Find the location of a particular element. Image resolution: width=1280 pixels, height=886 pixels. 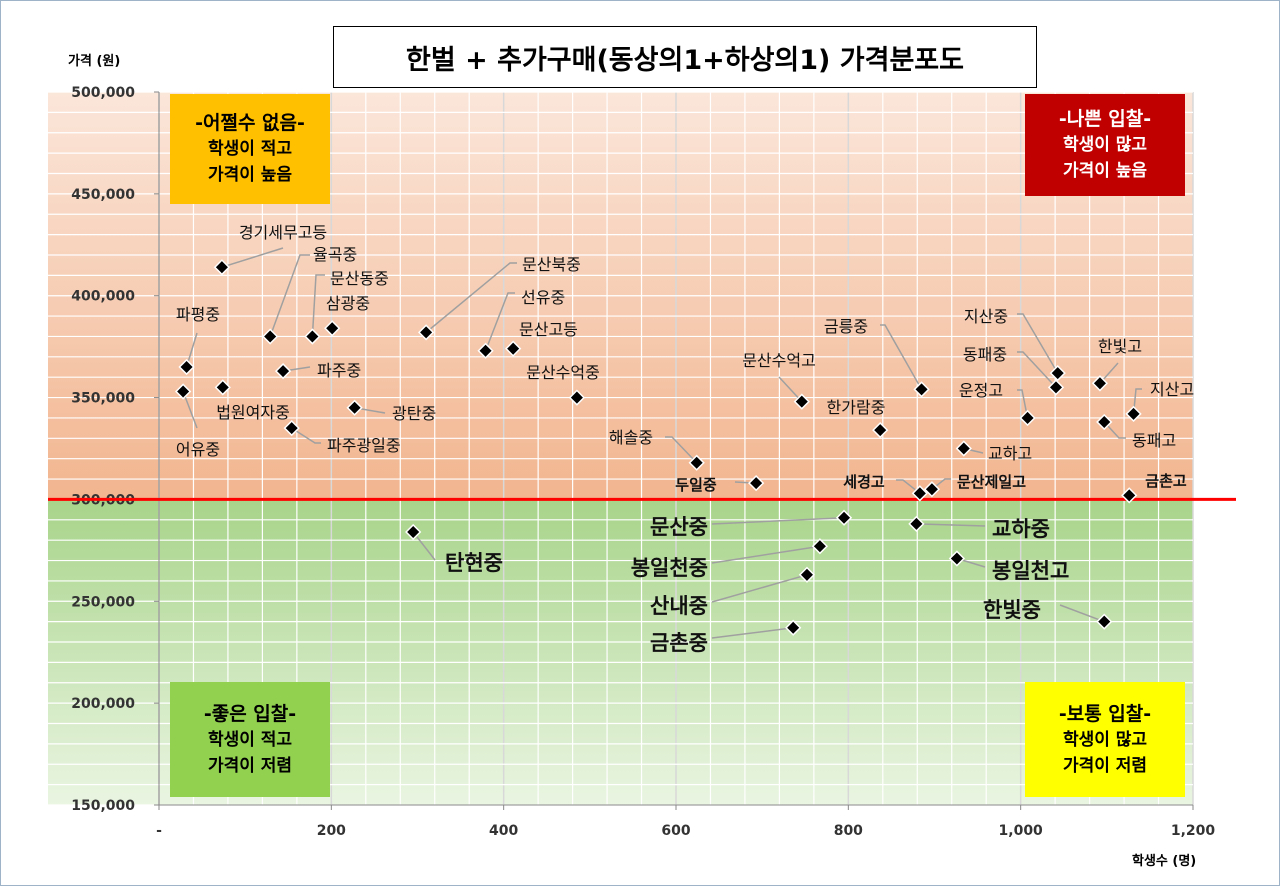

quadrant-heading: -나쁜 입찰- is located at coordinates (1105, 119).